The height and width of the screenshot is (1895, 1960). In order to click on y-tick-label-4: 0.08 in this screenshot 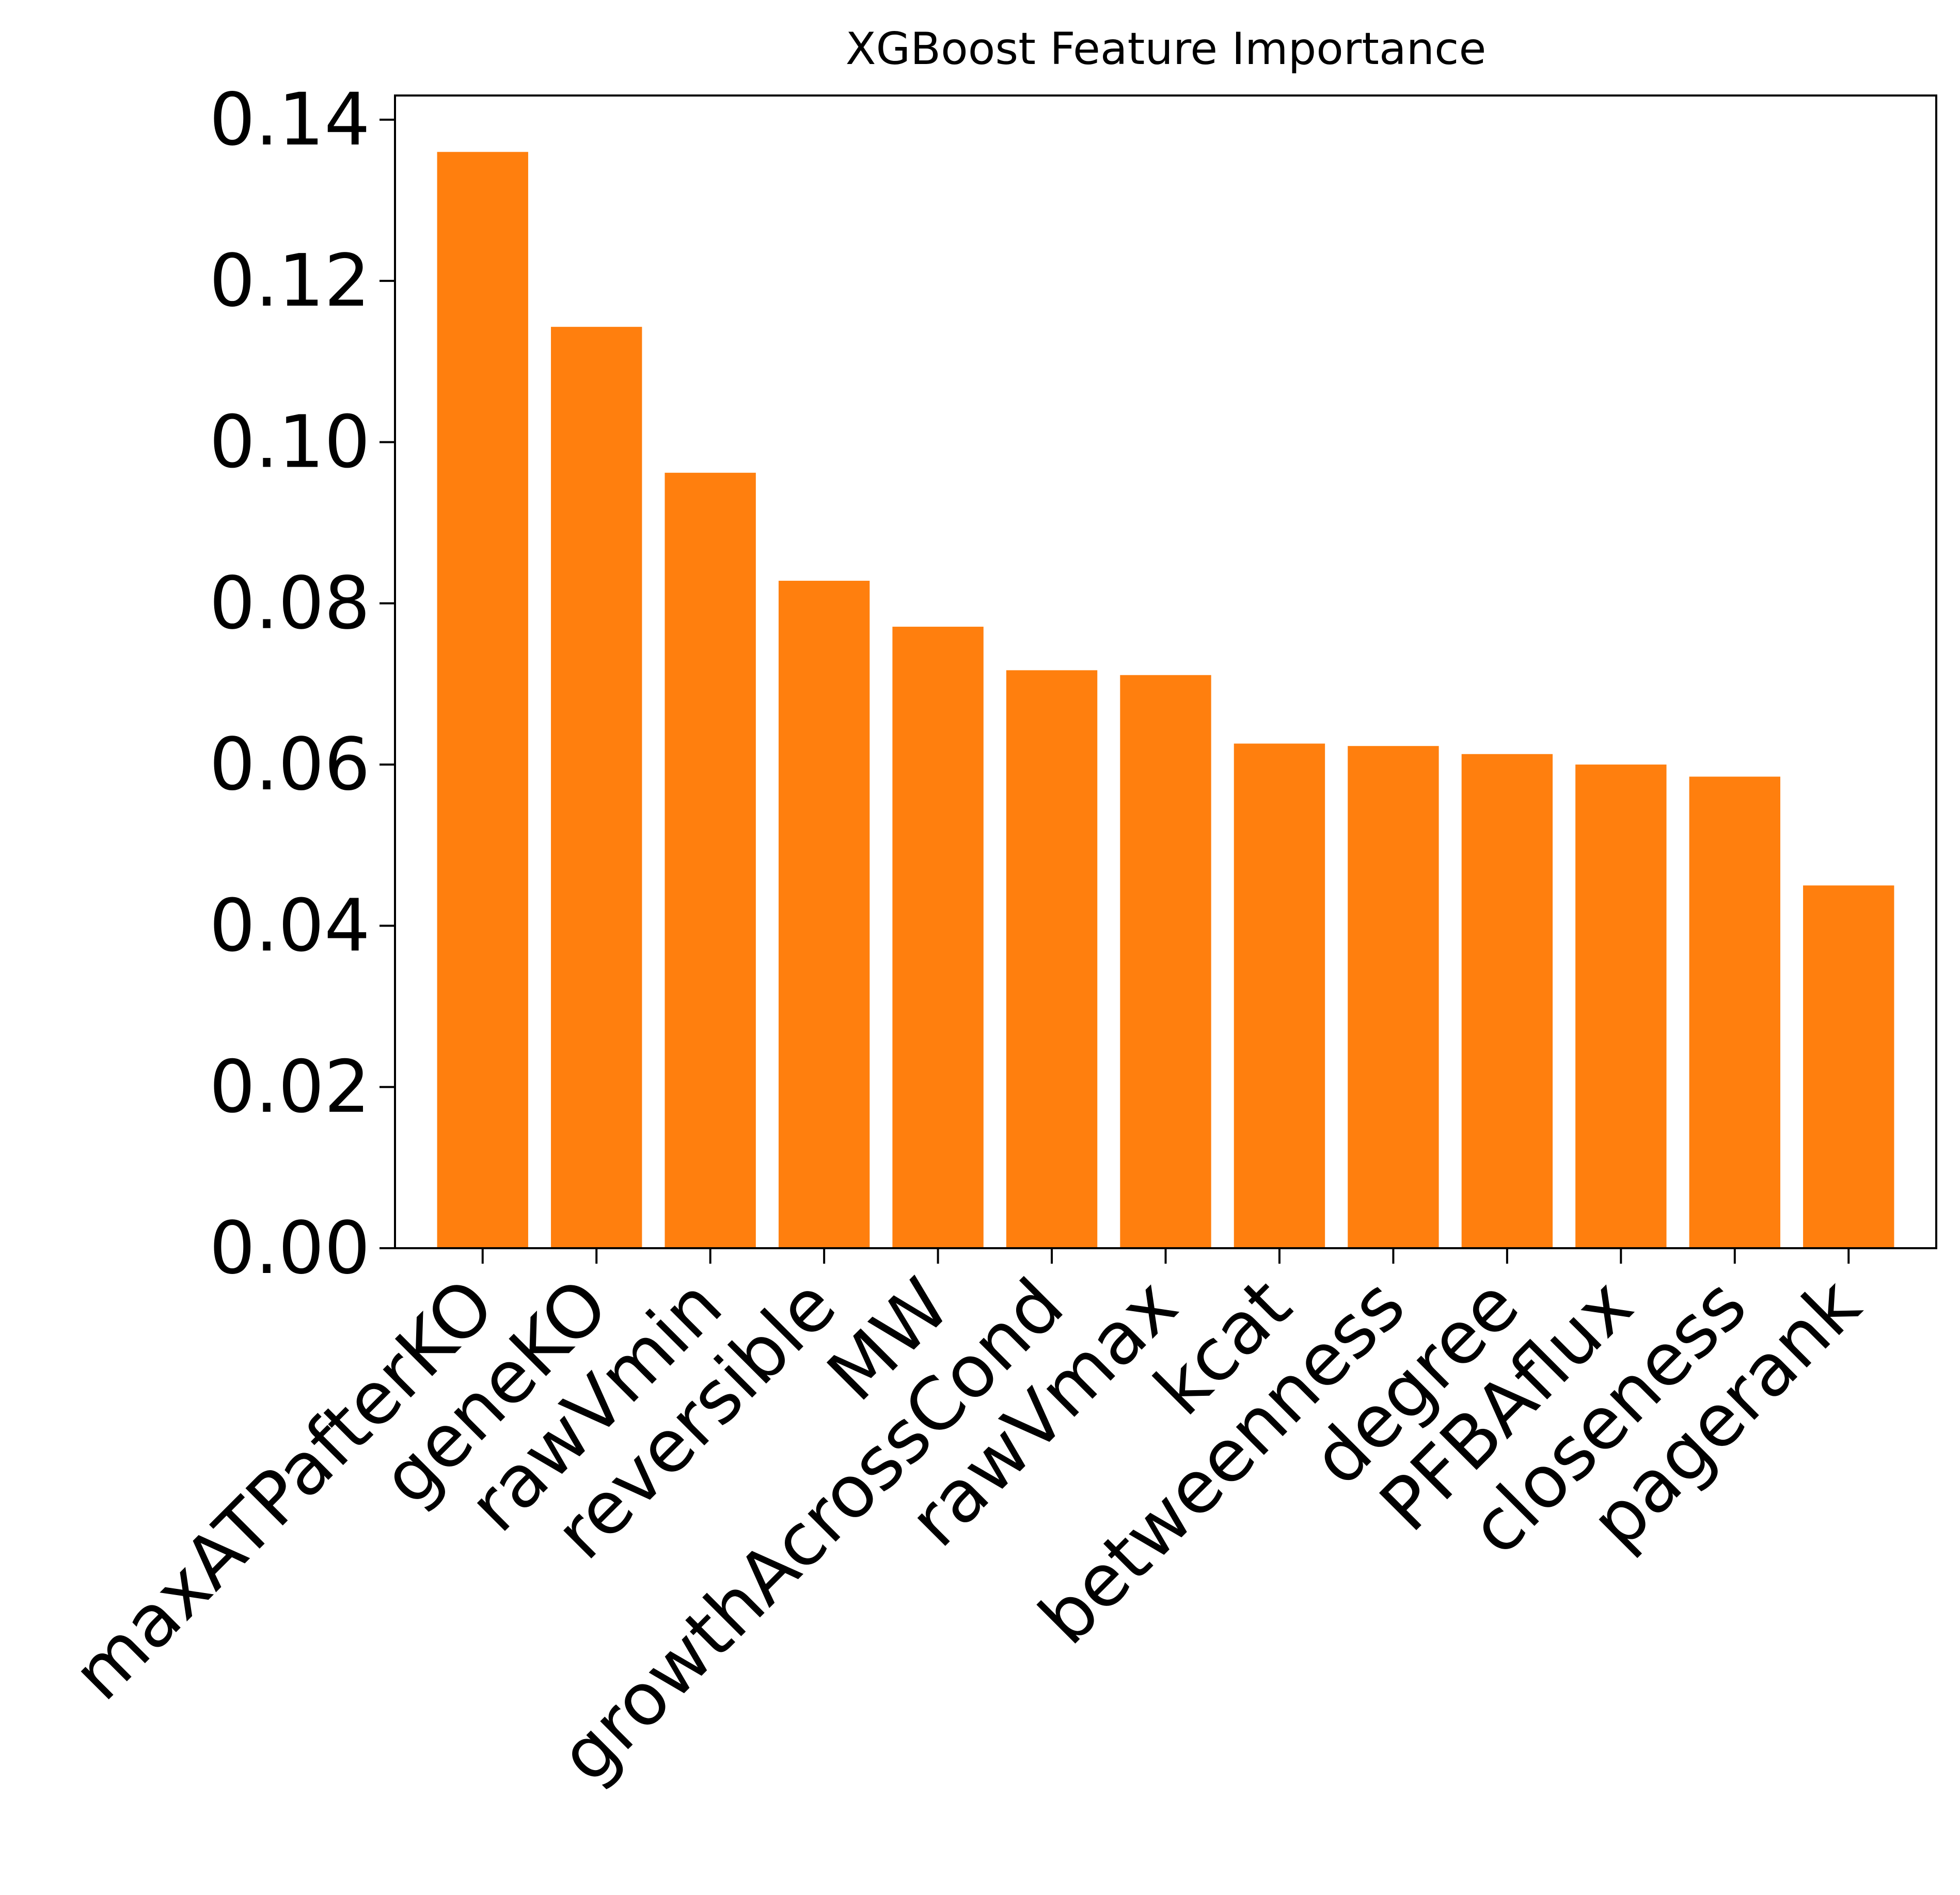, I will do `click(289, 604)`.